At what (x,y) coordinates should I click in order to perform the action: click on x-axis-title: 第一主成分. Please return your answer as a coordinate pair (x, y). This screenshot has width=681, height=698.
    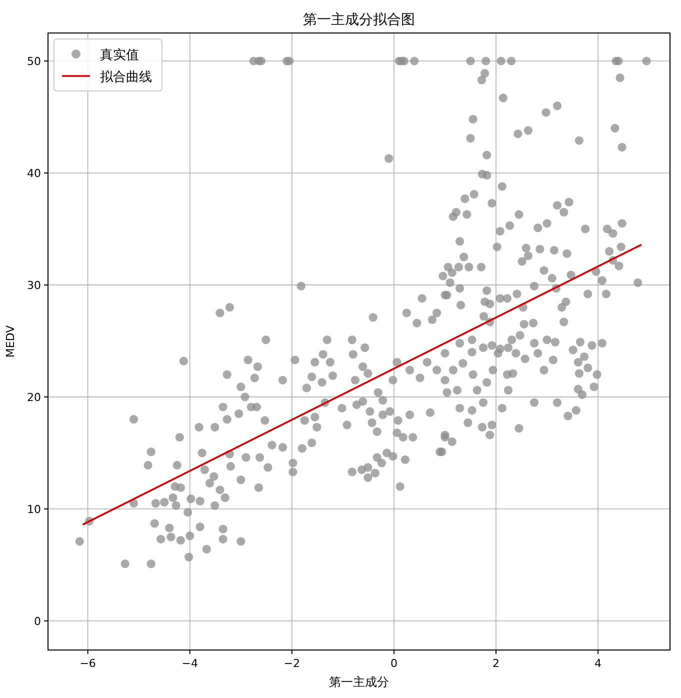
    Looking at the image, I should click on (359, 682).